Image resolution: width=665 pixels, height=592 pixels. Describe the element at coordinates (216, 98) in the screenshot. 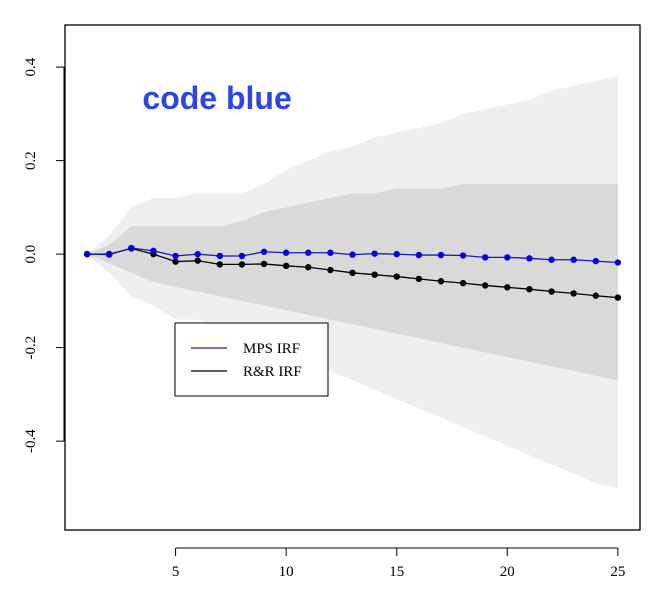

I see `annotation-text: code blue` at that location.